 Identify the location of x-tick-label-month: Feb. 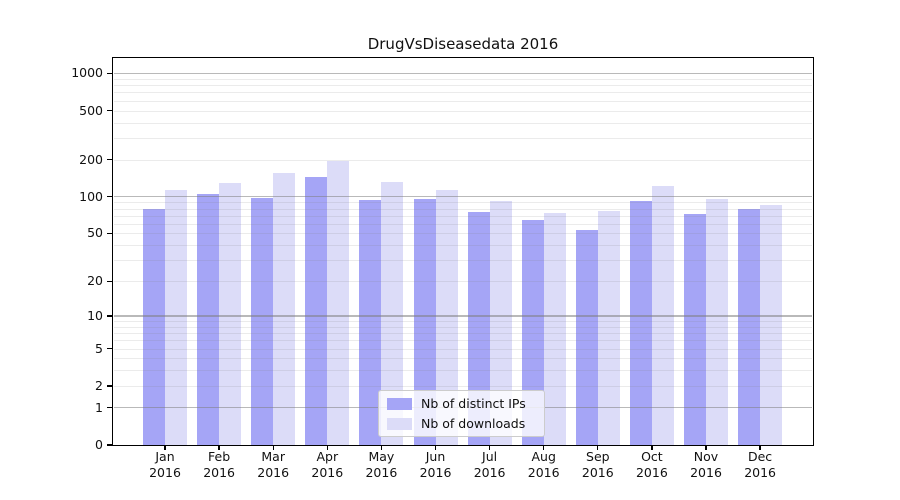
(219, 456).